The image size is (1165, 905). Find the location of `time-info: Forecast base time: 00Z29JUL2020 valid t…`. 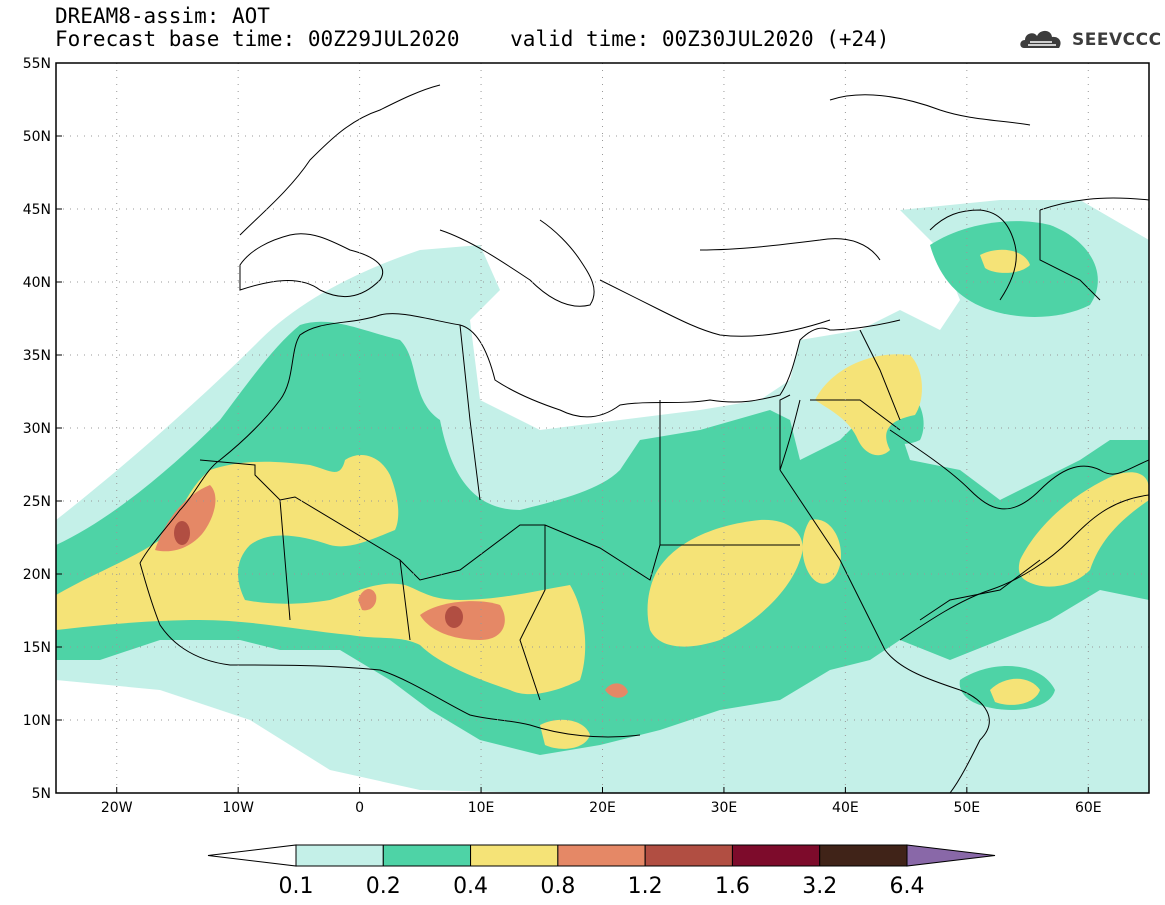

time-info: Forecast base time: 00Z29JUL2020 valid t… is located at coordinates (472, 39).